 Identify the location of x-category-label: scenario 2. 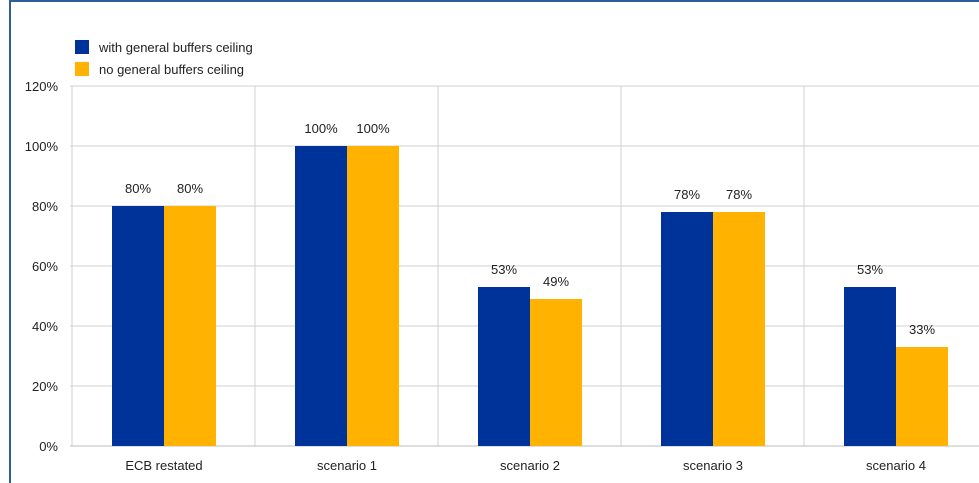
(530, 465).